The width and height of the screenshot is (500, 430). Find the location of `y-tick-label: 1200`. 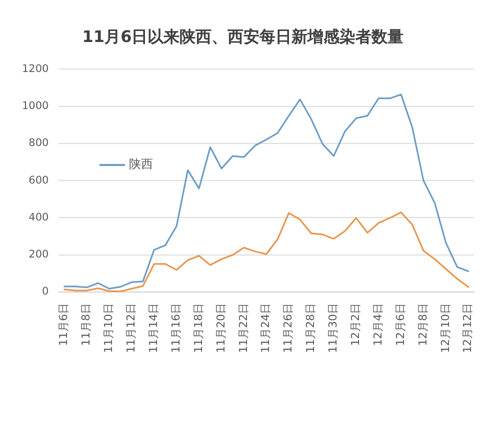

y-tick-label: 1200 is located at coordinates (35, 68).